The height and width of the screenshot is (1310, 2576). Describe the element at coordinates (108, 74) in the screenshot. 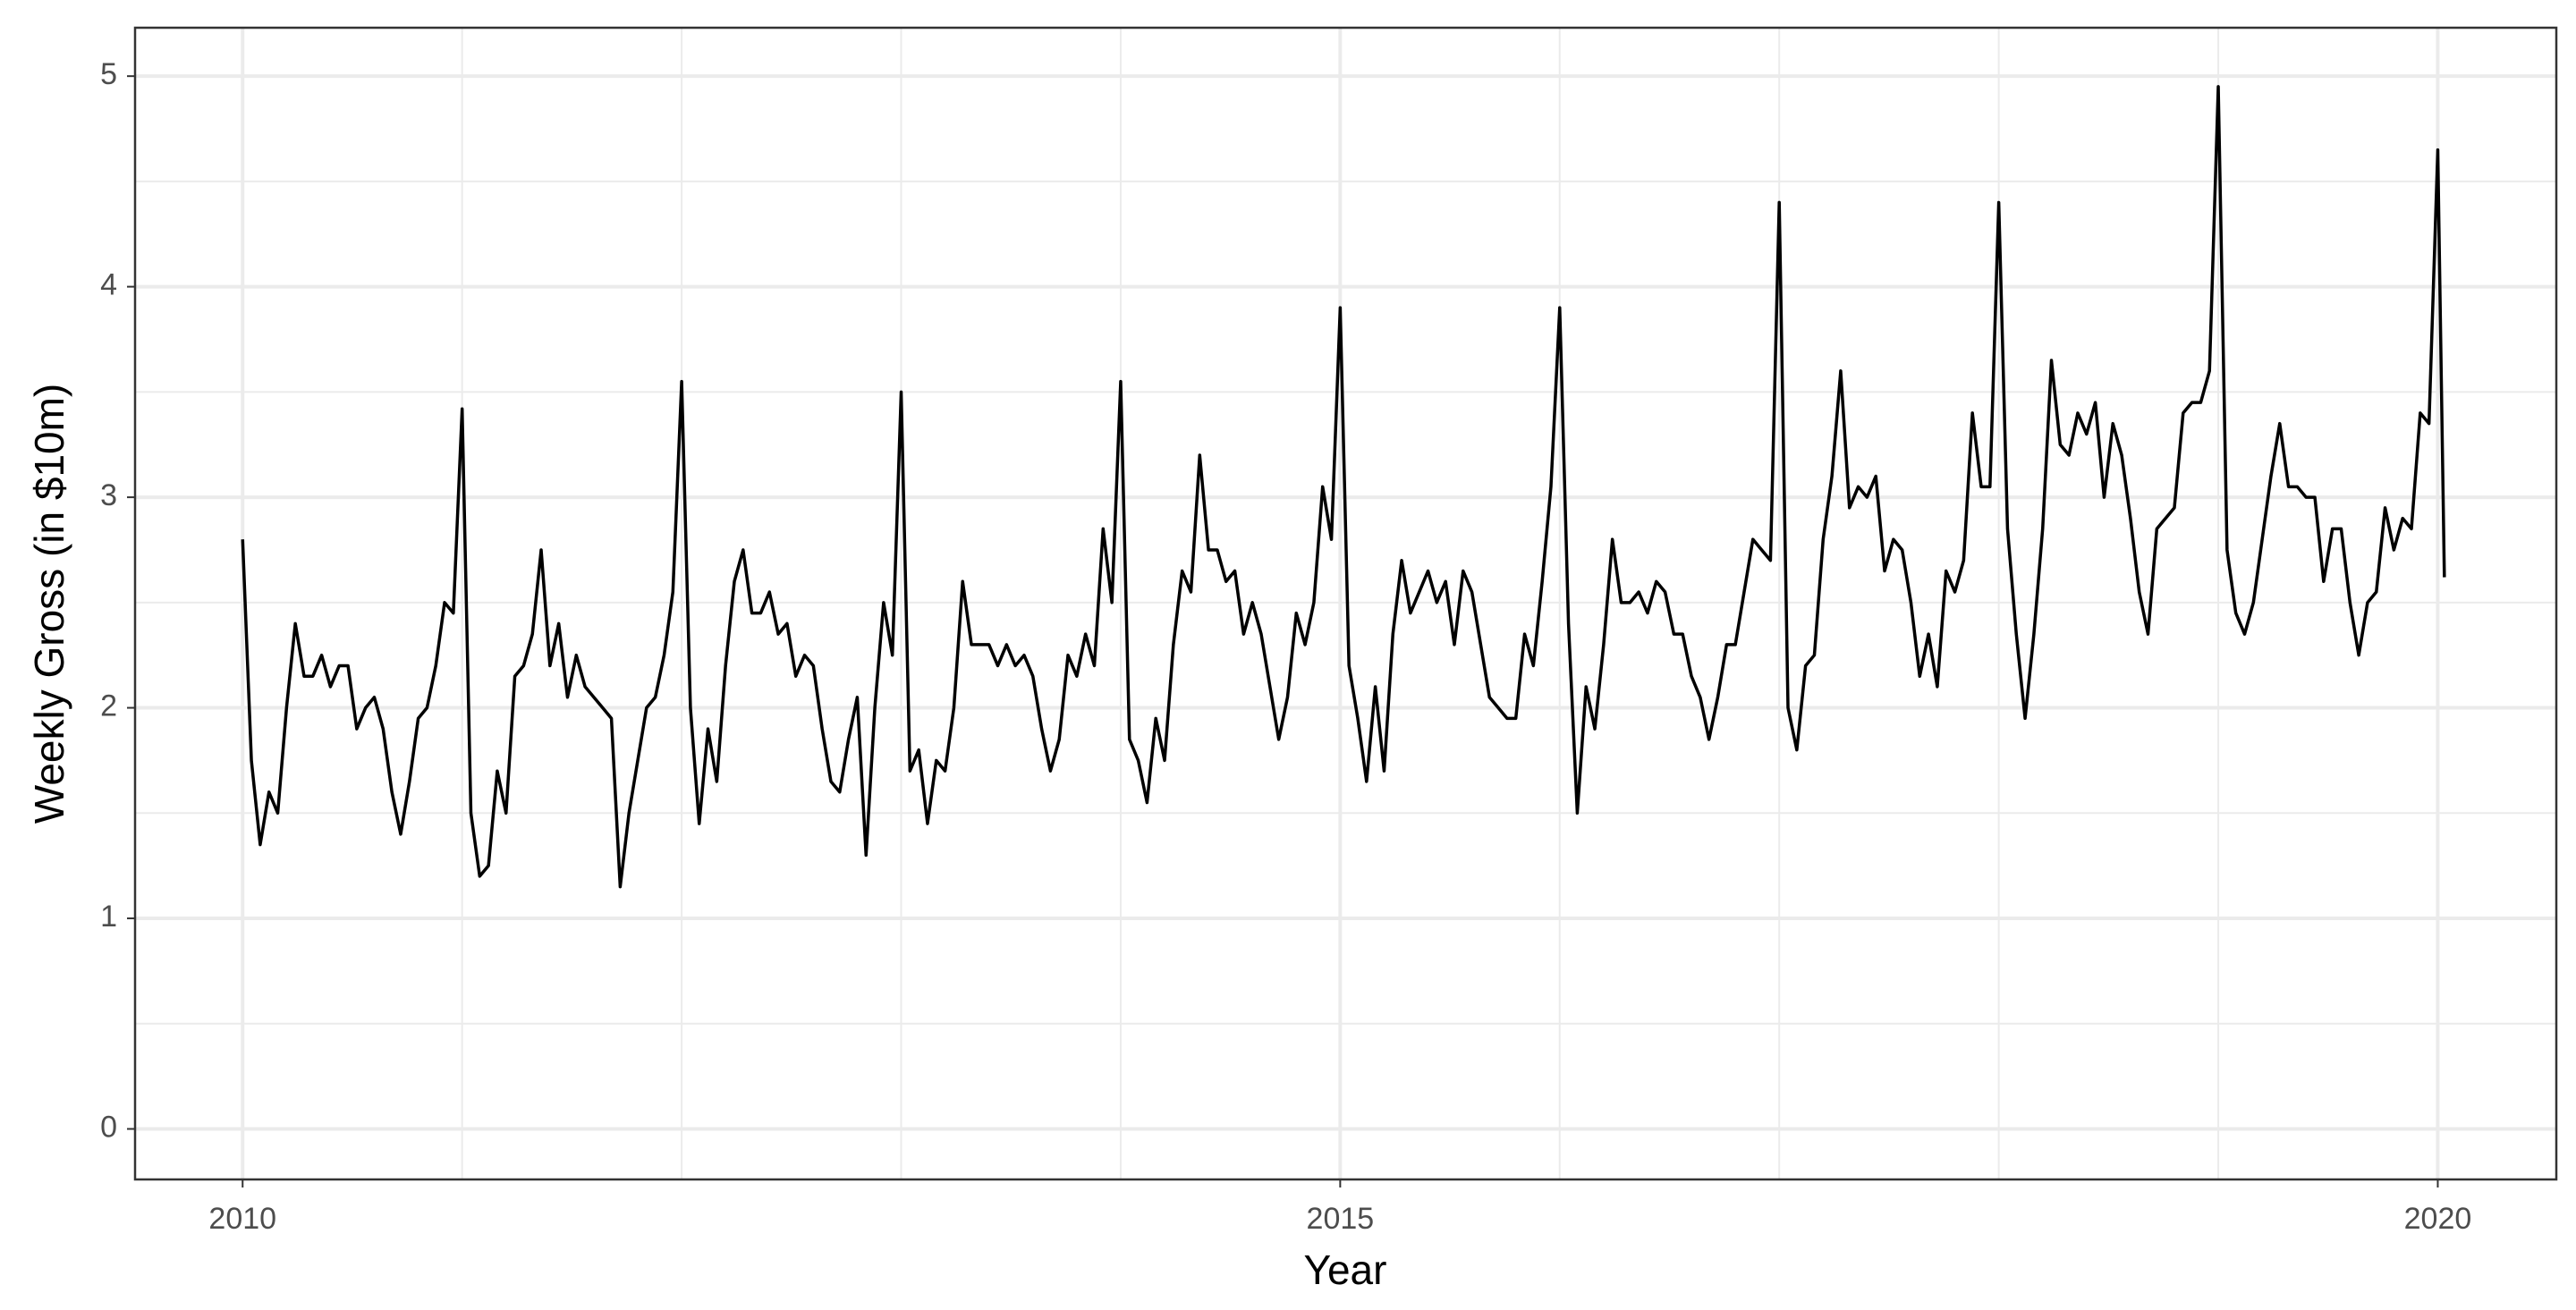

I see `y-tick-label: 5` at that location.